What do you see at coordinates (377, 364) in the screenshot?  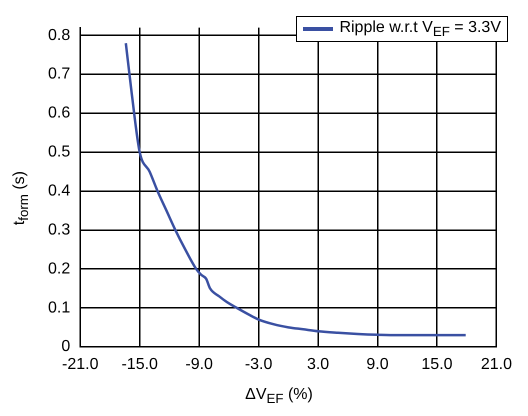 I see `x-tick-label: 9.0` at bounding box center [377, 364].